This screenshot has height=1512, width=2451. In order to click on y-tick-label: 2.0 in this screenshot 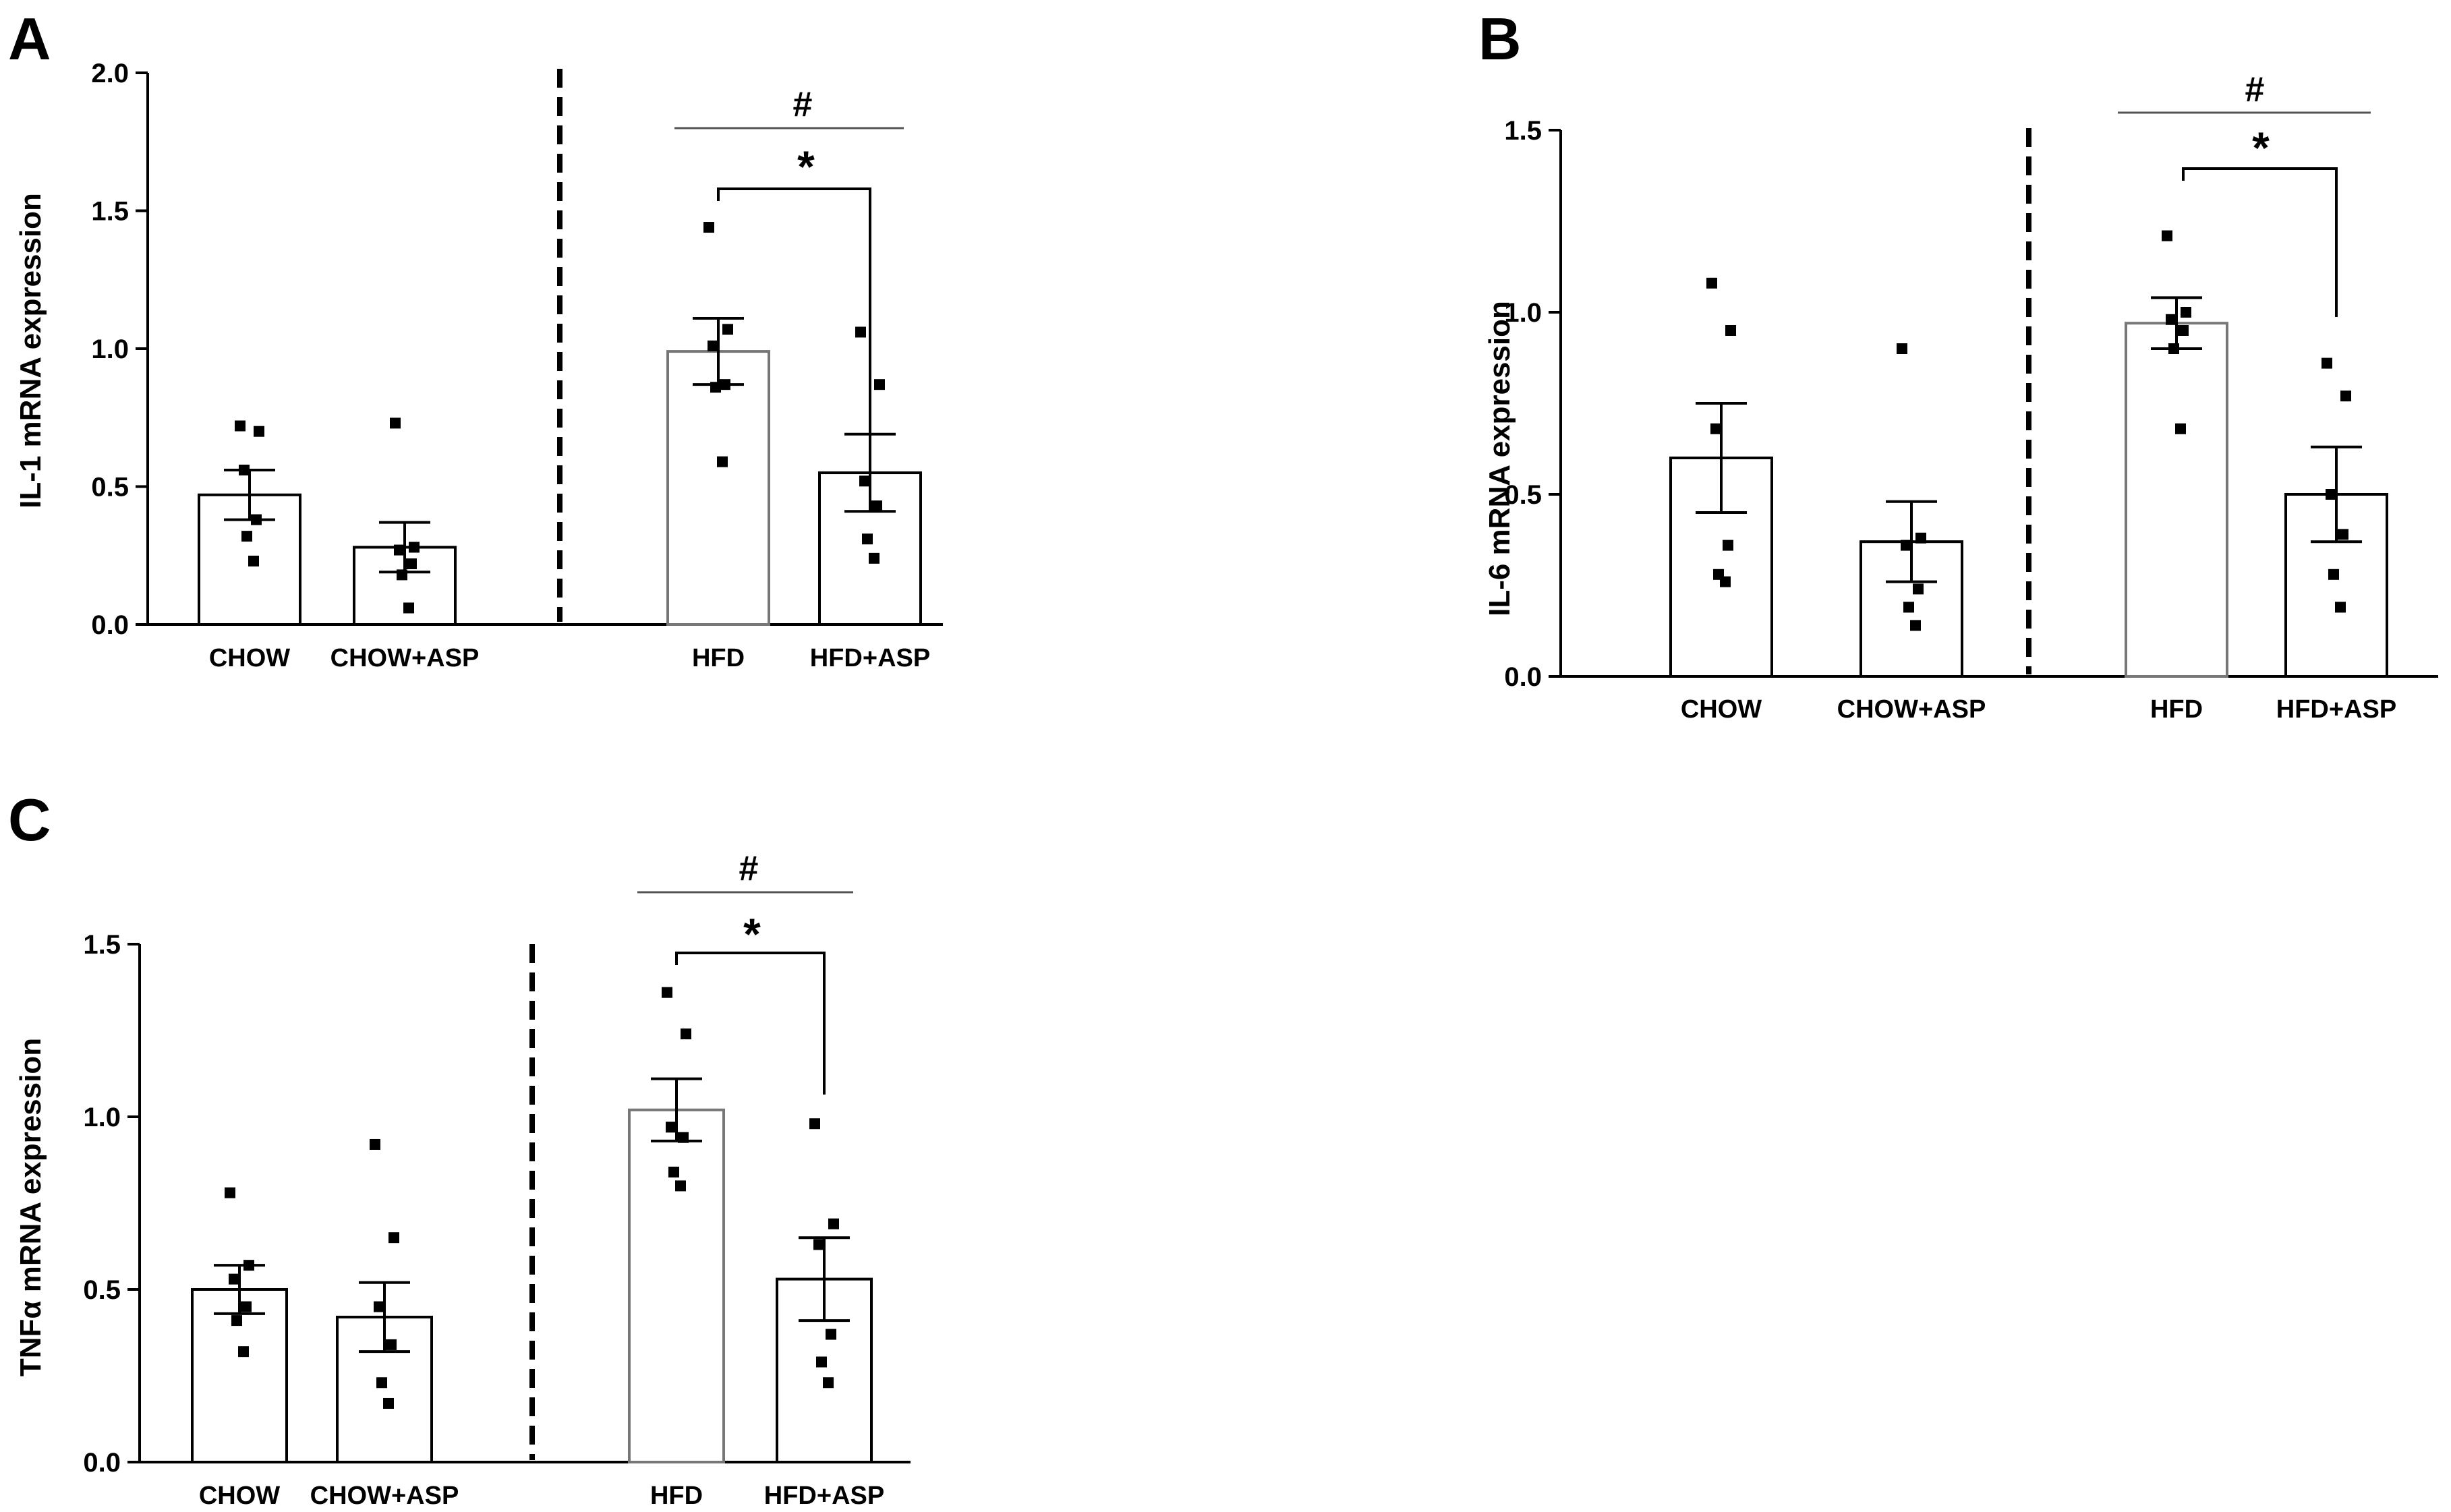, I will do `click(110, 73)`.